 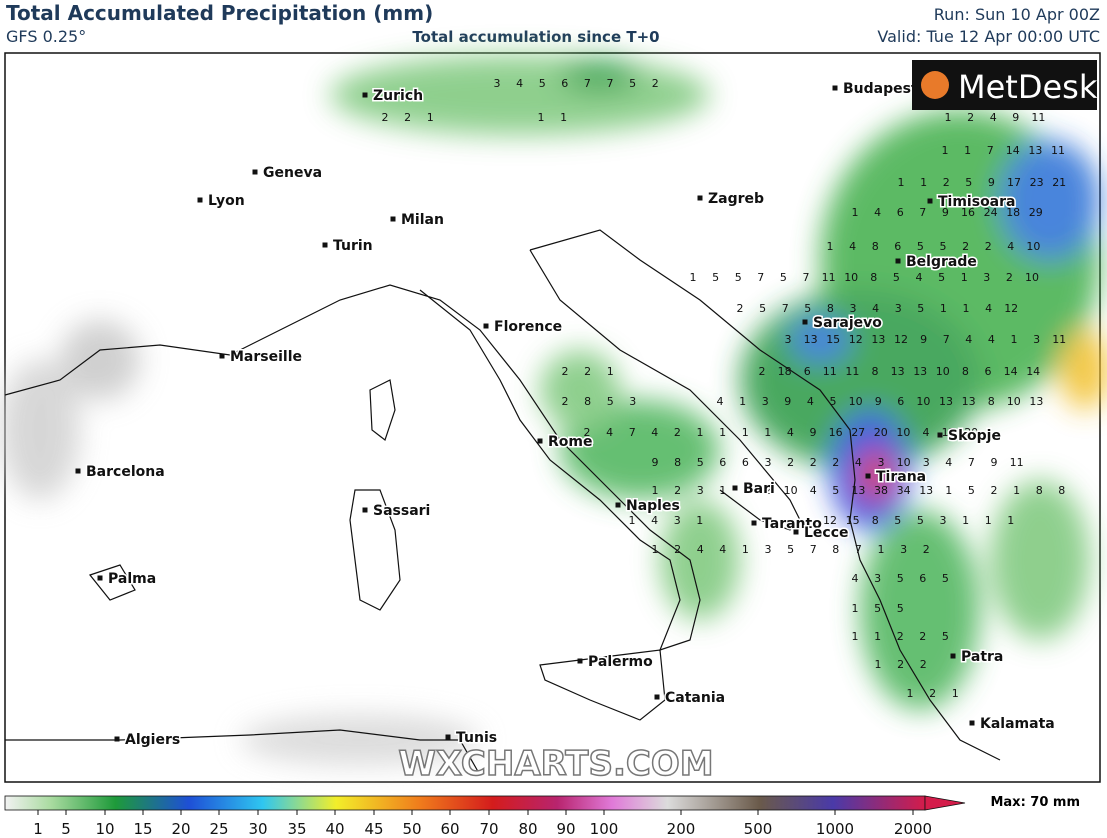 What do you see at coordinates (292, 173) in the screenshot?
I see `city-label: Geneva` at bounding box center [292, 173].